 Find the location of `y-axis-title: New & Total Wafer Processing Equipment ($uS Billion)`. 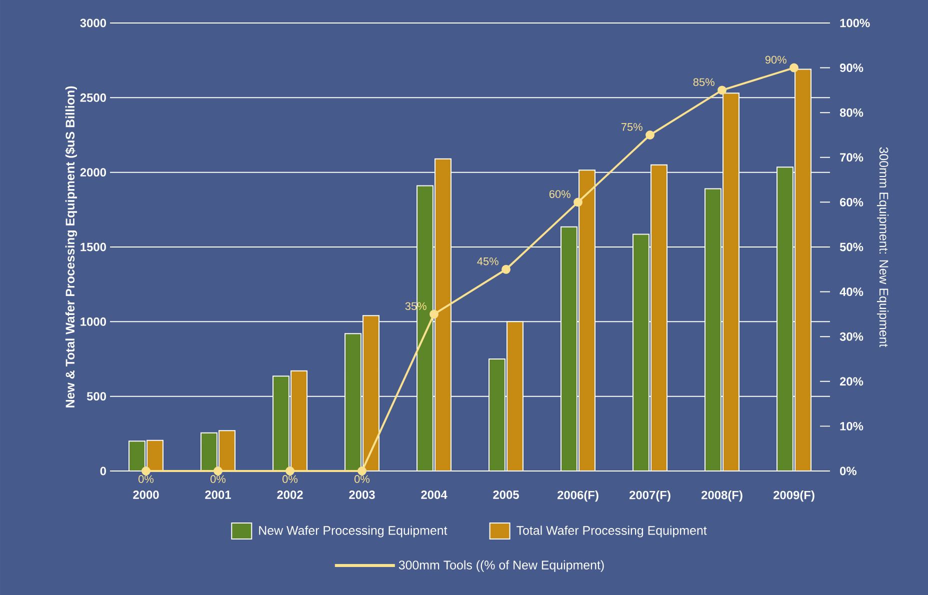

y-axis-title: New & Total Wafer Processing Equipment ($uS Billion) is located at coordinates (71, 247).